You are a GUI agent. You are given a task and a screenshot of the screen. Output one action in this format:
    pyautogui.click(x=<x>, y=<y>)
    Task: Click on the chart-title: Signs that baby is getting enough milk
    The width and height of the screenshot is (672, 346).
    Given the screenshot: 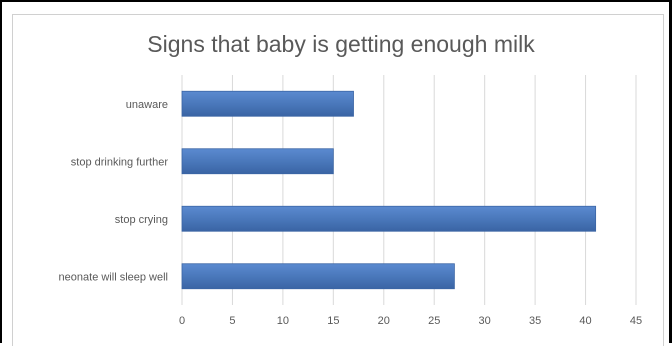 What is the action you would take?
    pyautogui.click(x=341, y=44)
    